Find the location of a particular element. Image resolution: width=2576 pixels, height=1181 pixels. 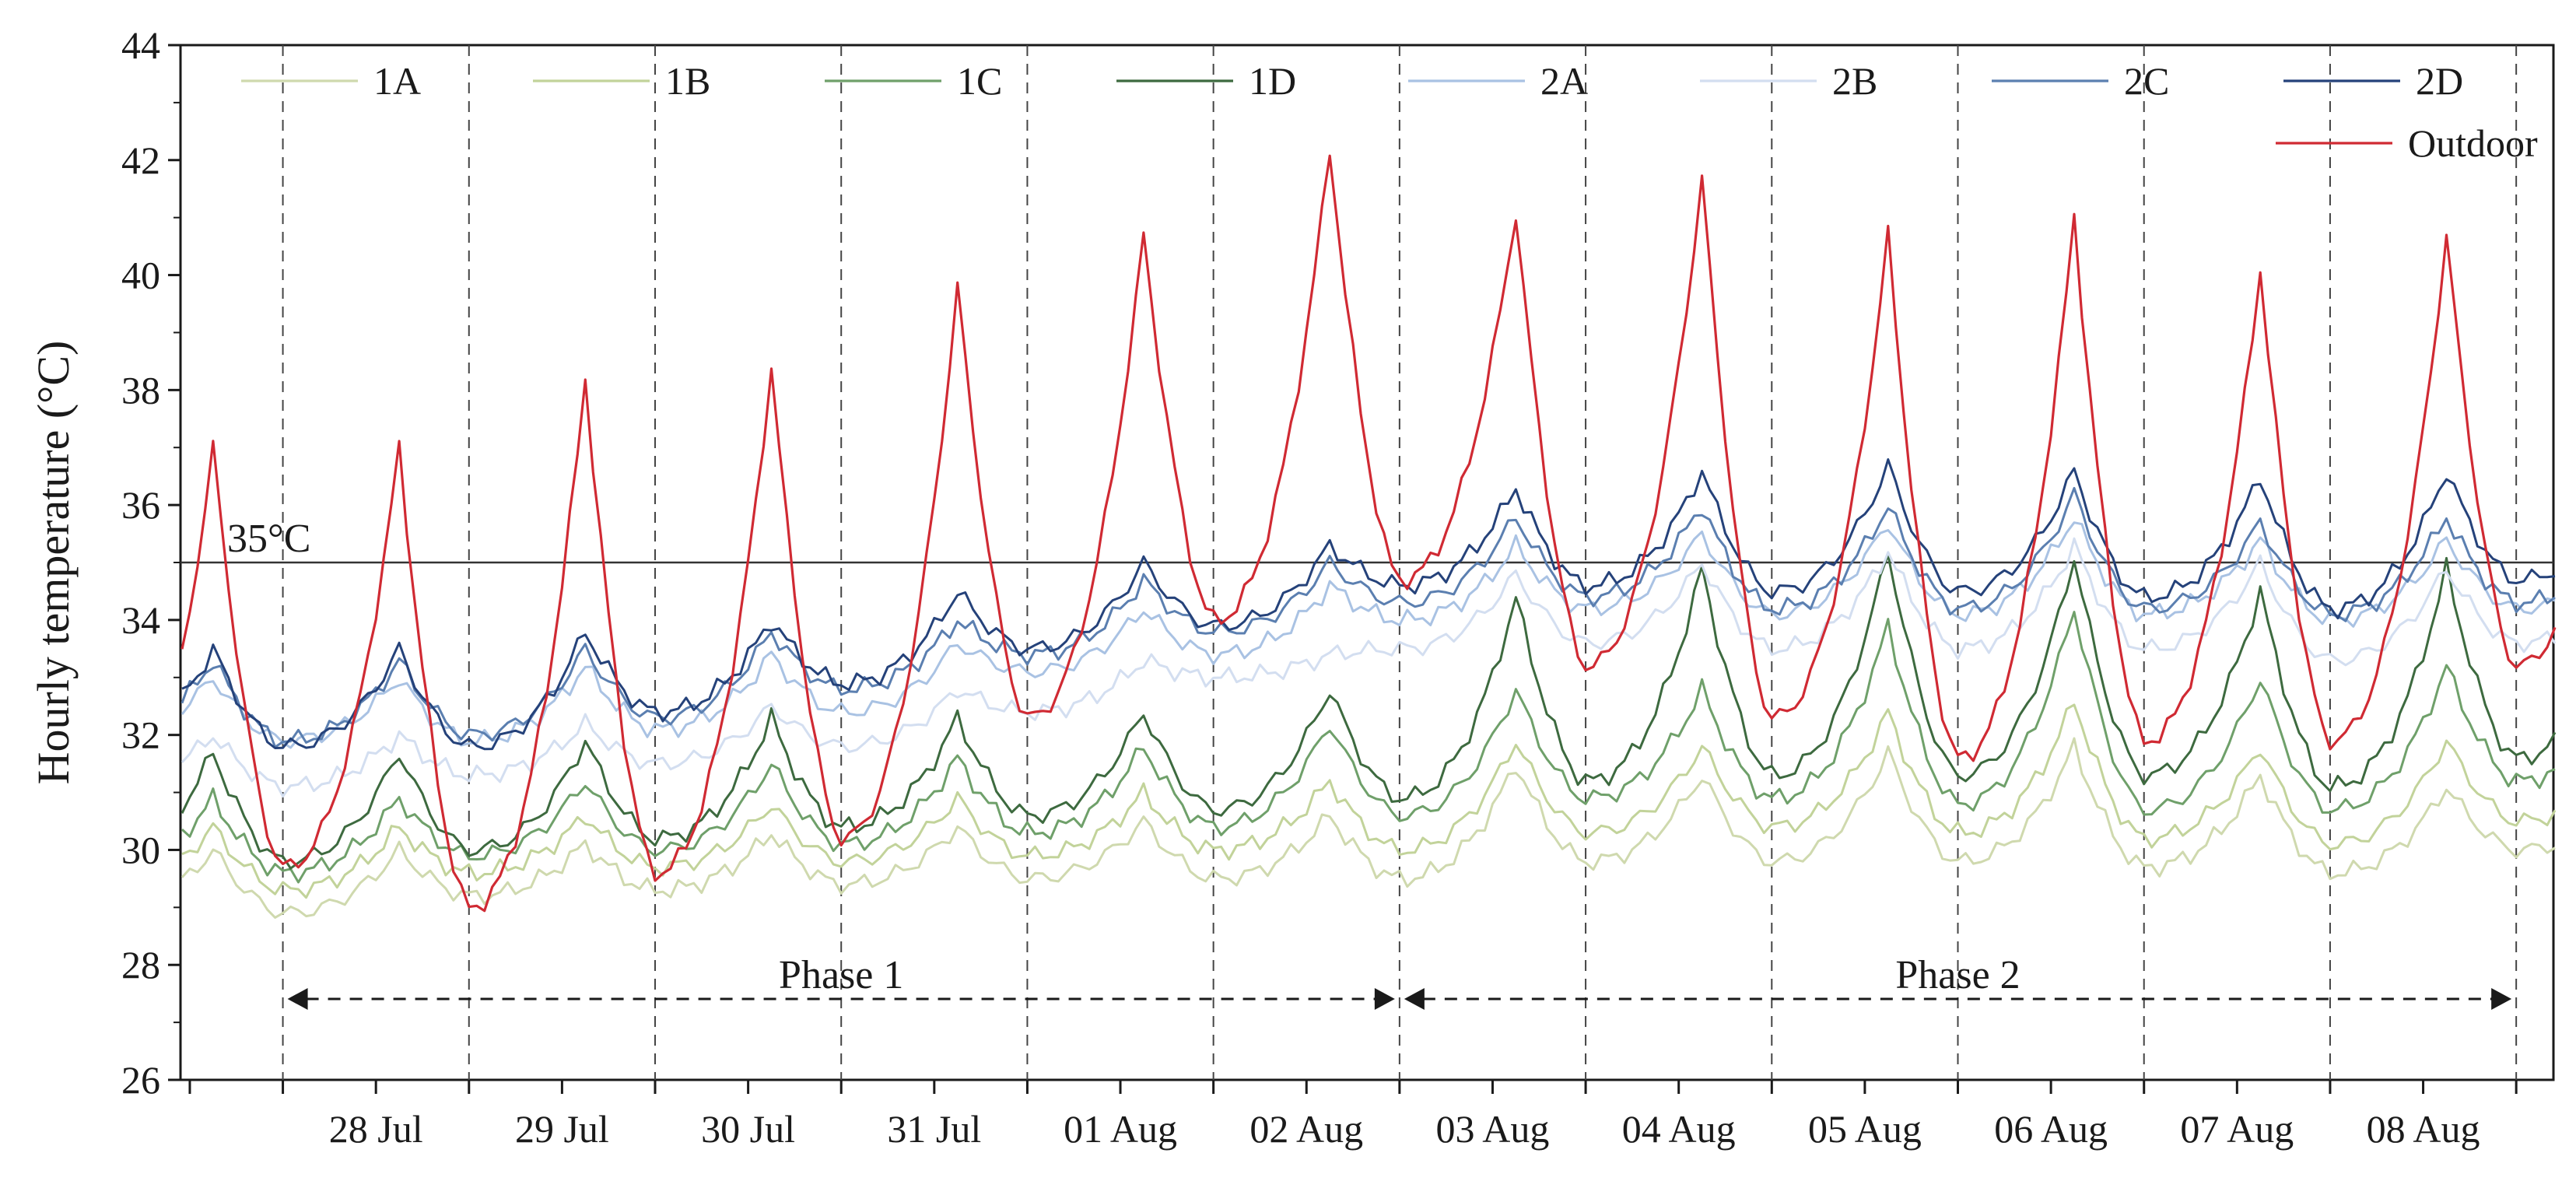

y-tick-label: 44 is located at coordinates (140, 45).